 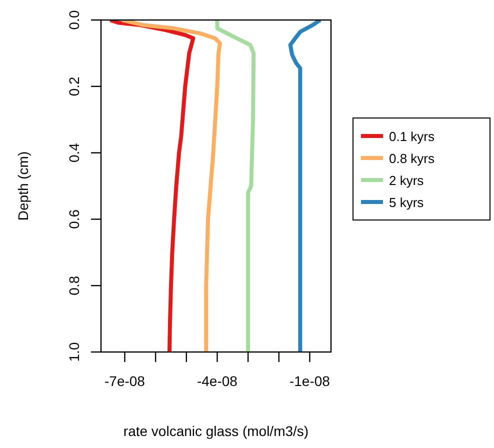 I want to click on y-tick-label: 0.0, so click(x=74, y=20).